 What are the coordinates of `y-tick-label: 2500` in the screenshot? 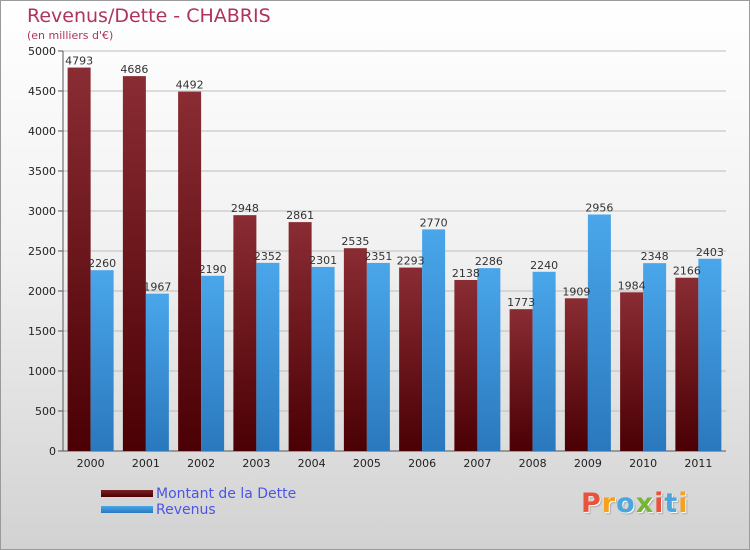 It's located at (42, 251).